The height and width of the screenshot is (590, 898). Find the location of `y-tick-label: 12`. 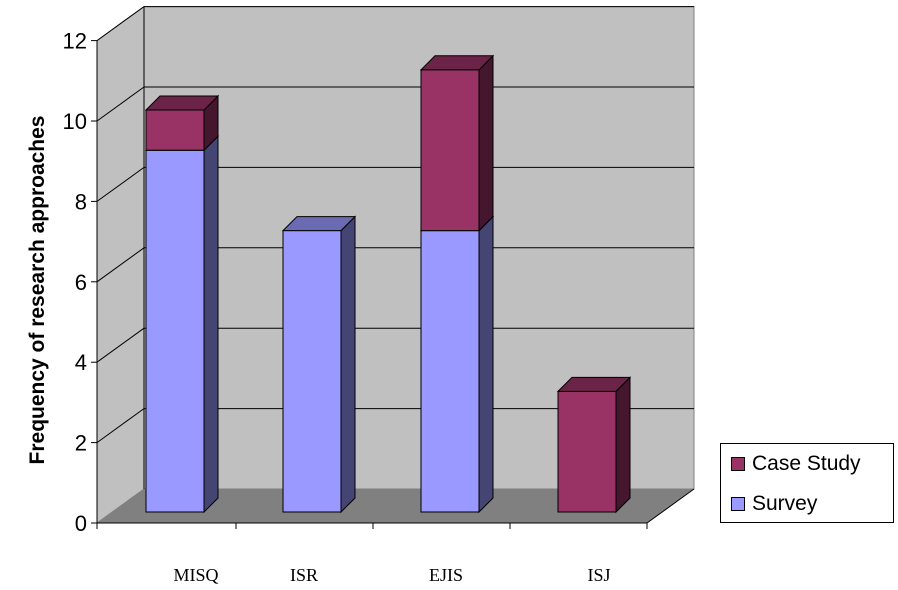

y-tick-label: 12 is located at coordinates (75, 41).